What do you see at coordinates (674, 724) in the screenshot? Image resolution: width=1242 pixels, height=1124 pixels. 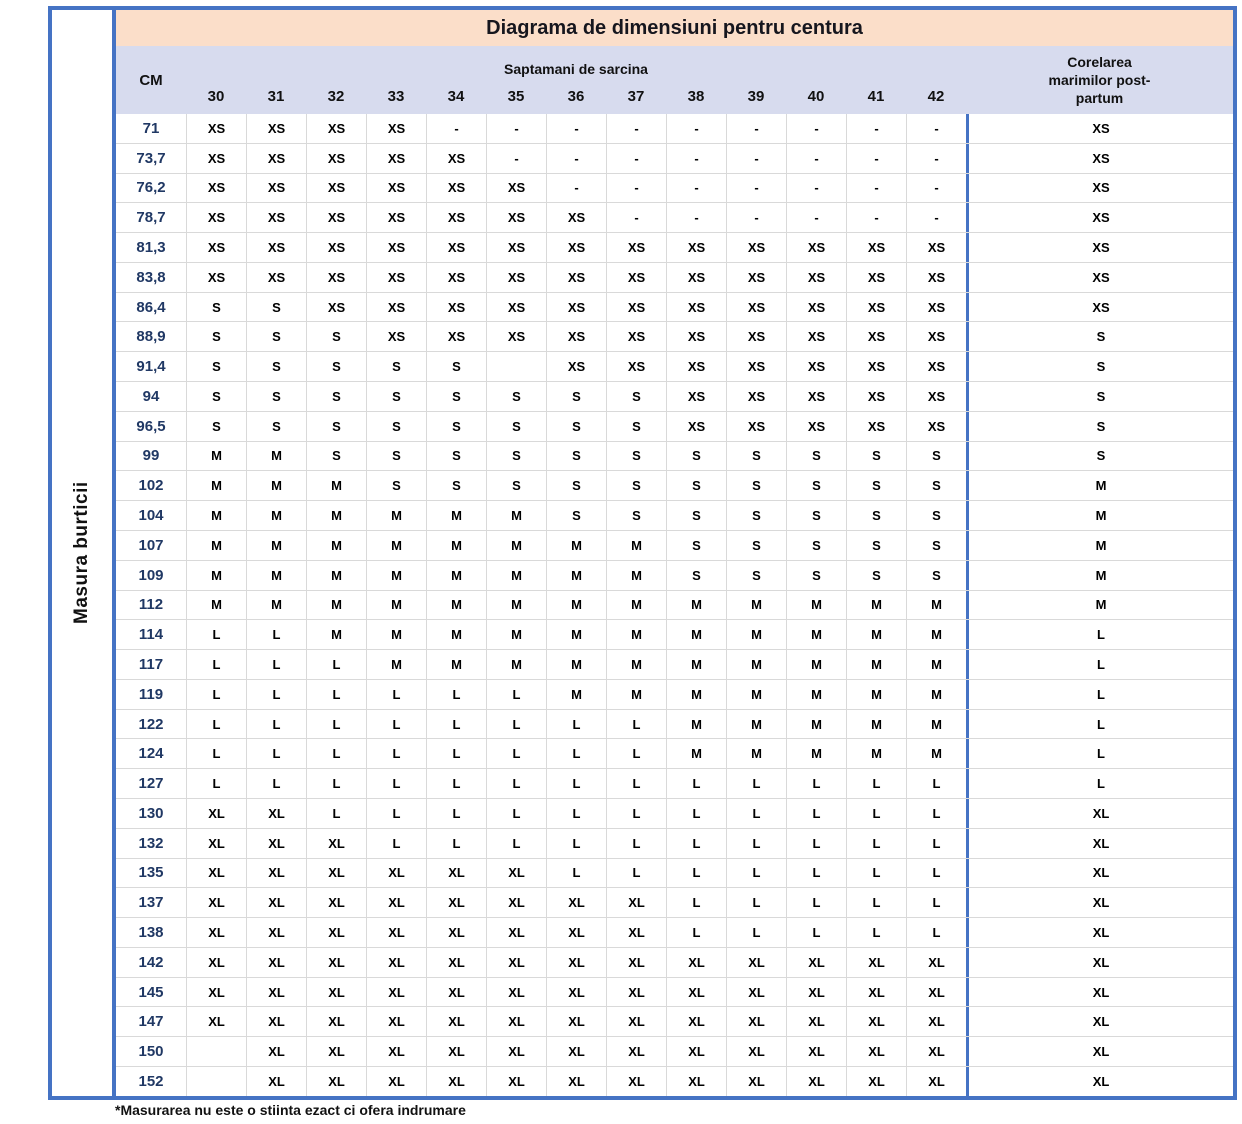 I see `table-row: 122 L L L L L L L L M M M M M L` at bounding box center [674, 724].